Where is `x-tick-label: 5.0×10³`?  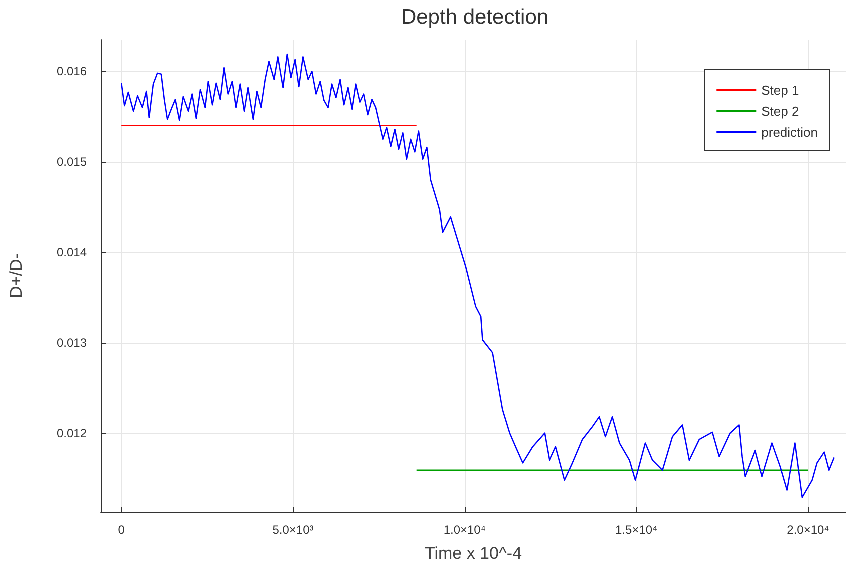 x-tick-label: 5.0×10³ is located at coordinates (293, 530).